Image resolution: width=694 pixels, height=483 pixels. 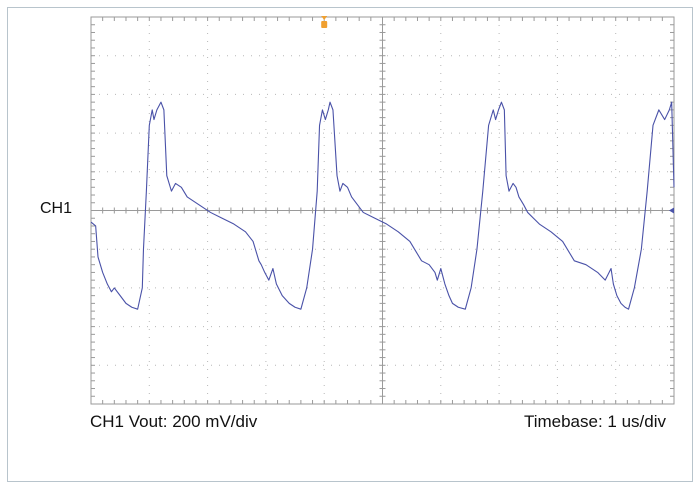 I want to click on trigger-position-icon, so click(x=324, y=24).